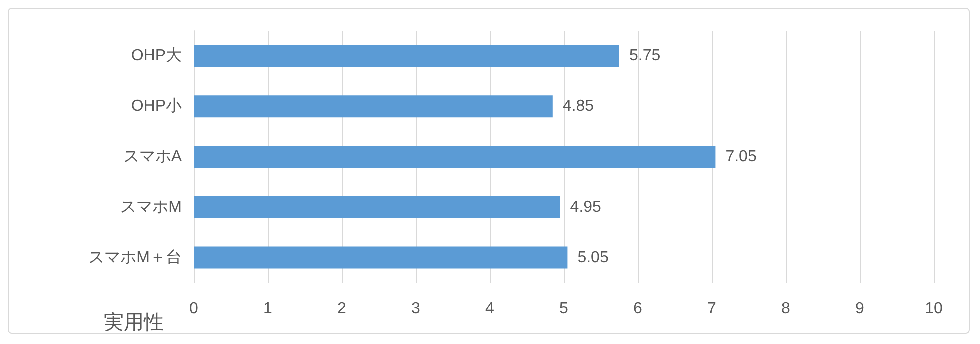  Describe the element at coordinates (586, 207) in the screenshot. I see `data-label: 4.95` at that location.